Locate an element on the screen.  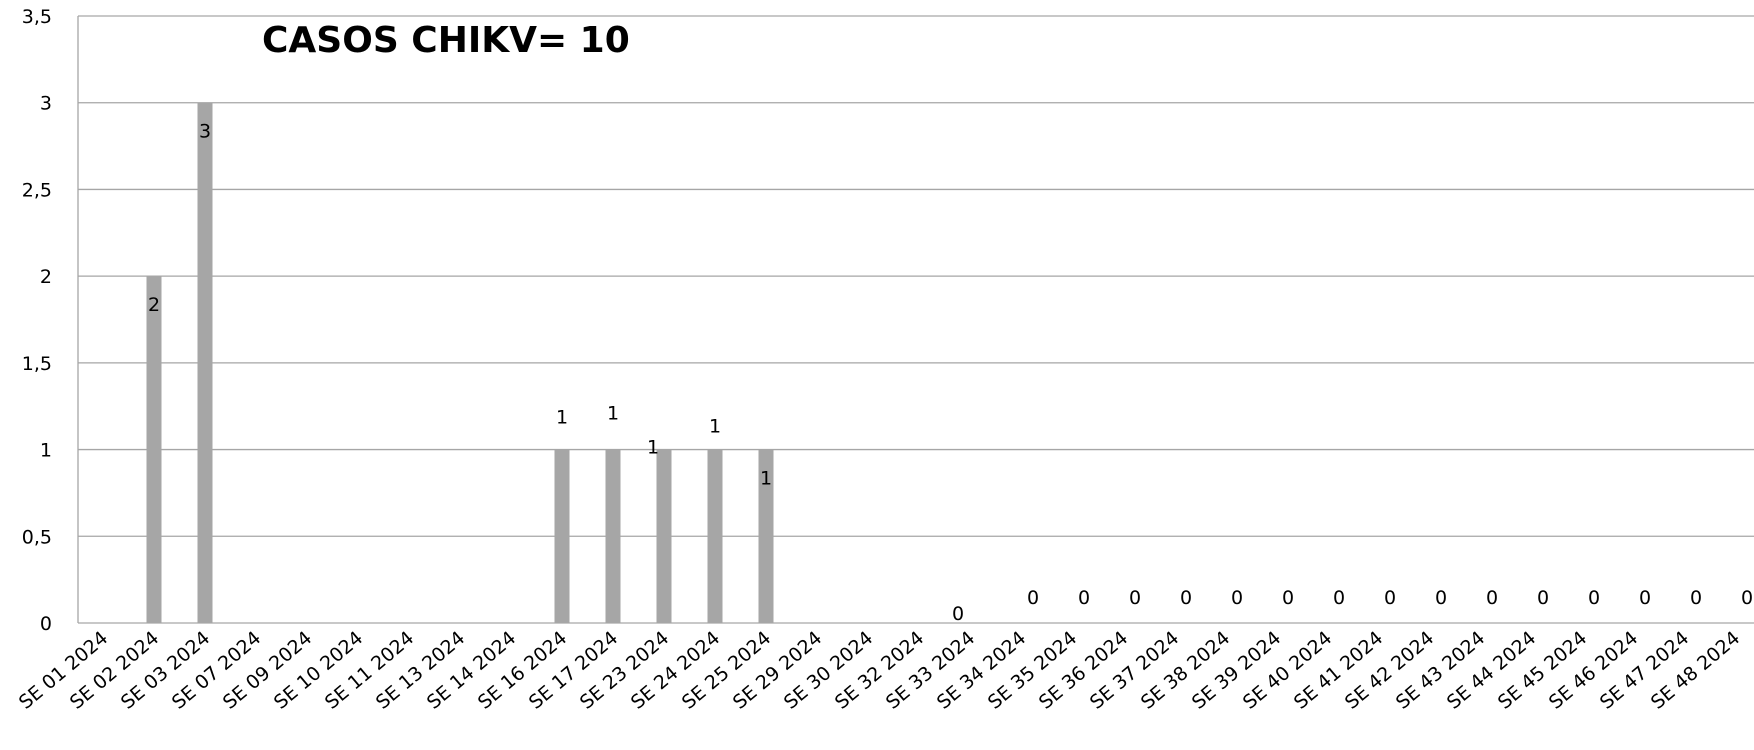
y-tick-label: 2,5 is located at coordinates (37, 190).